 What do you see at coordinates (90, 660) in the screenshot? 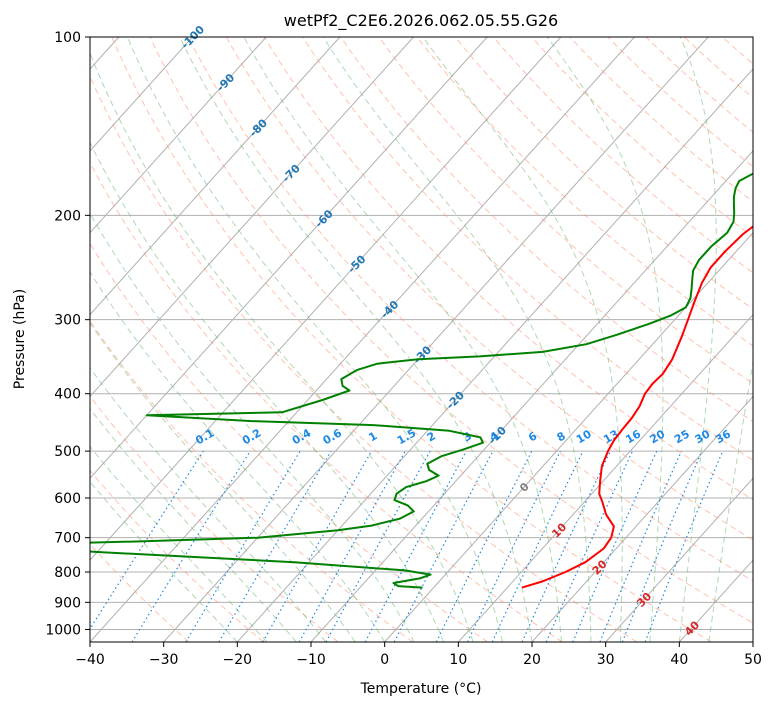
I see `x-tick-label: −40` at bounding box center [90, 660].